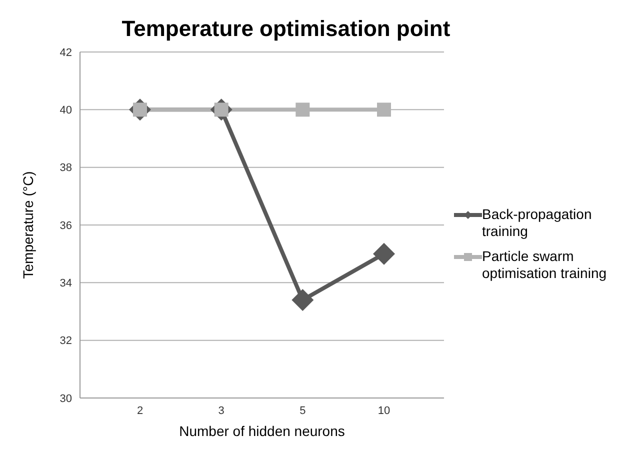  What do you see at coordinates (140, 410) in the screenshot?
I see `x-tick-label: 2` at bounding box center [140, 410].